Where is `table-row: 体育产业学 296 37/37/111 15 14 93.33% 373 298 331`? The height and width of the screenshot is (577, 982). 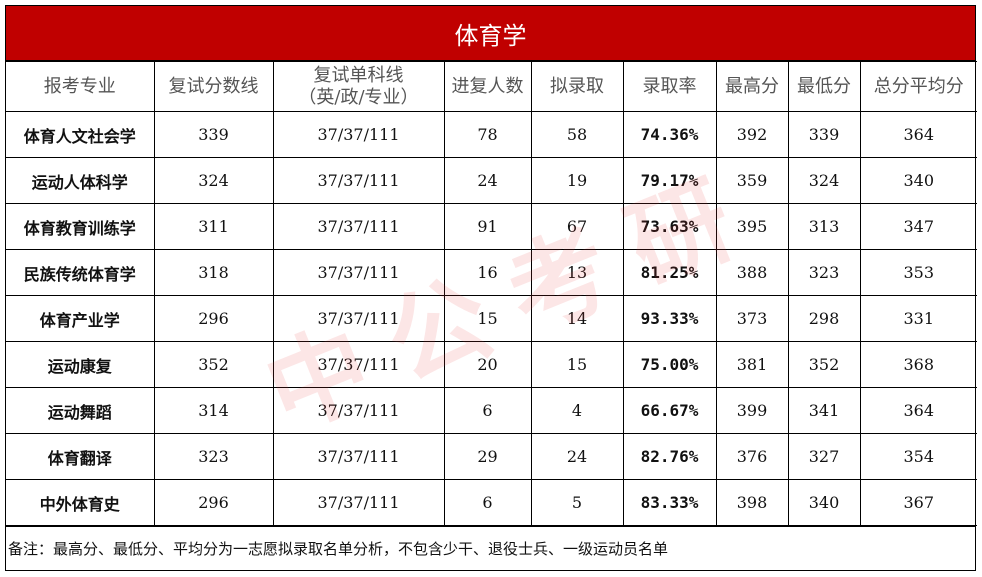
table-row: 体育产业学 296 37/37/111 15 14 93.33% 373 298 331 is located at coordinates (491, 318).